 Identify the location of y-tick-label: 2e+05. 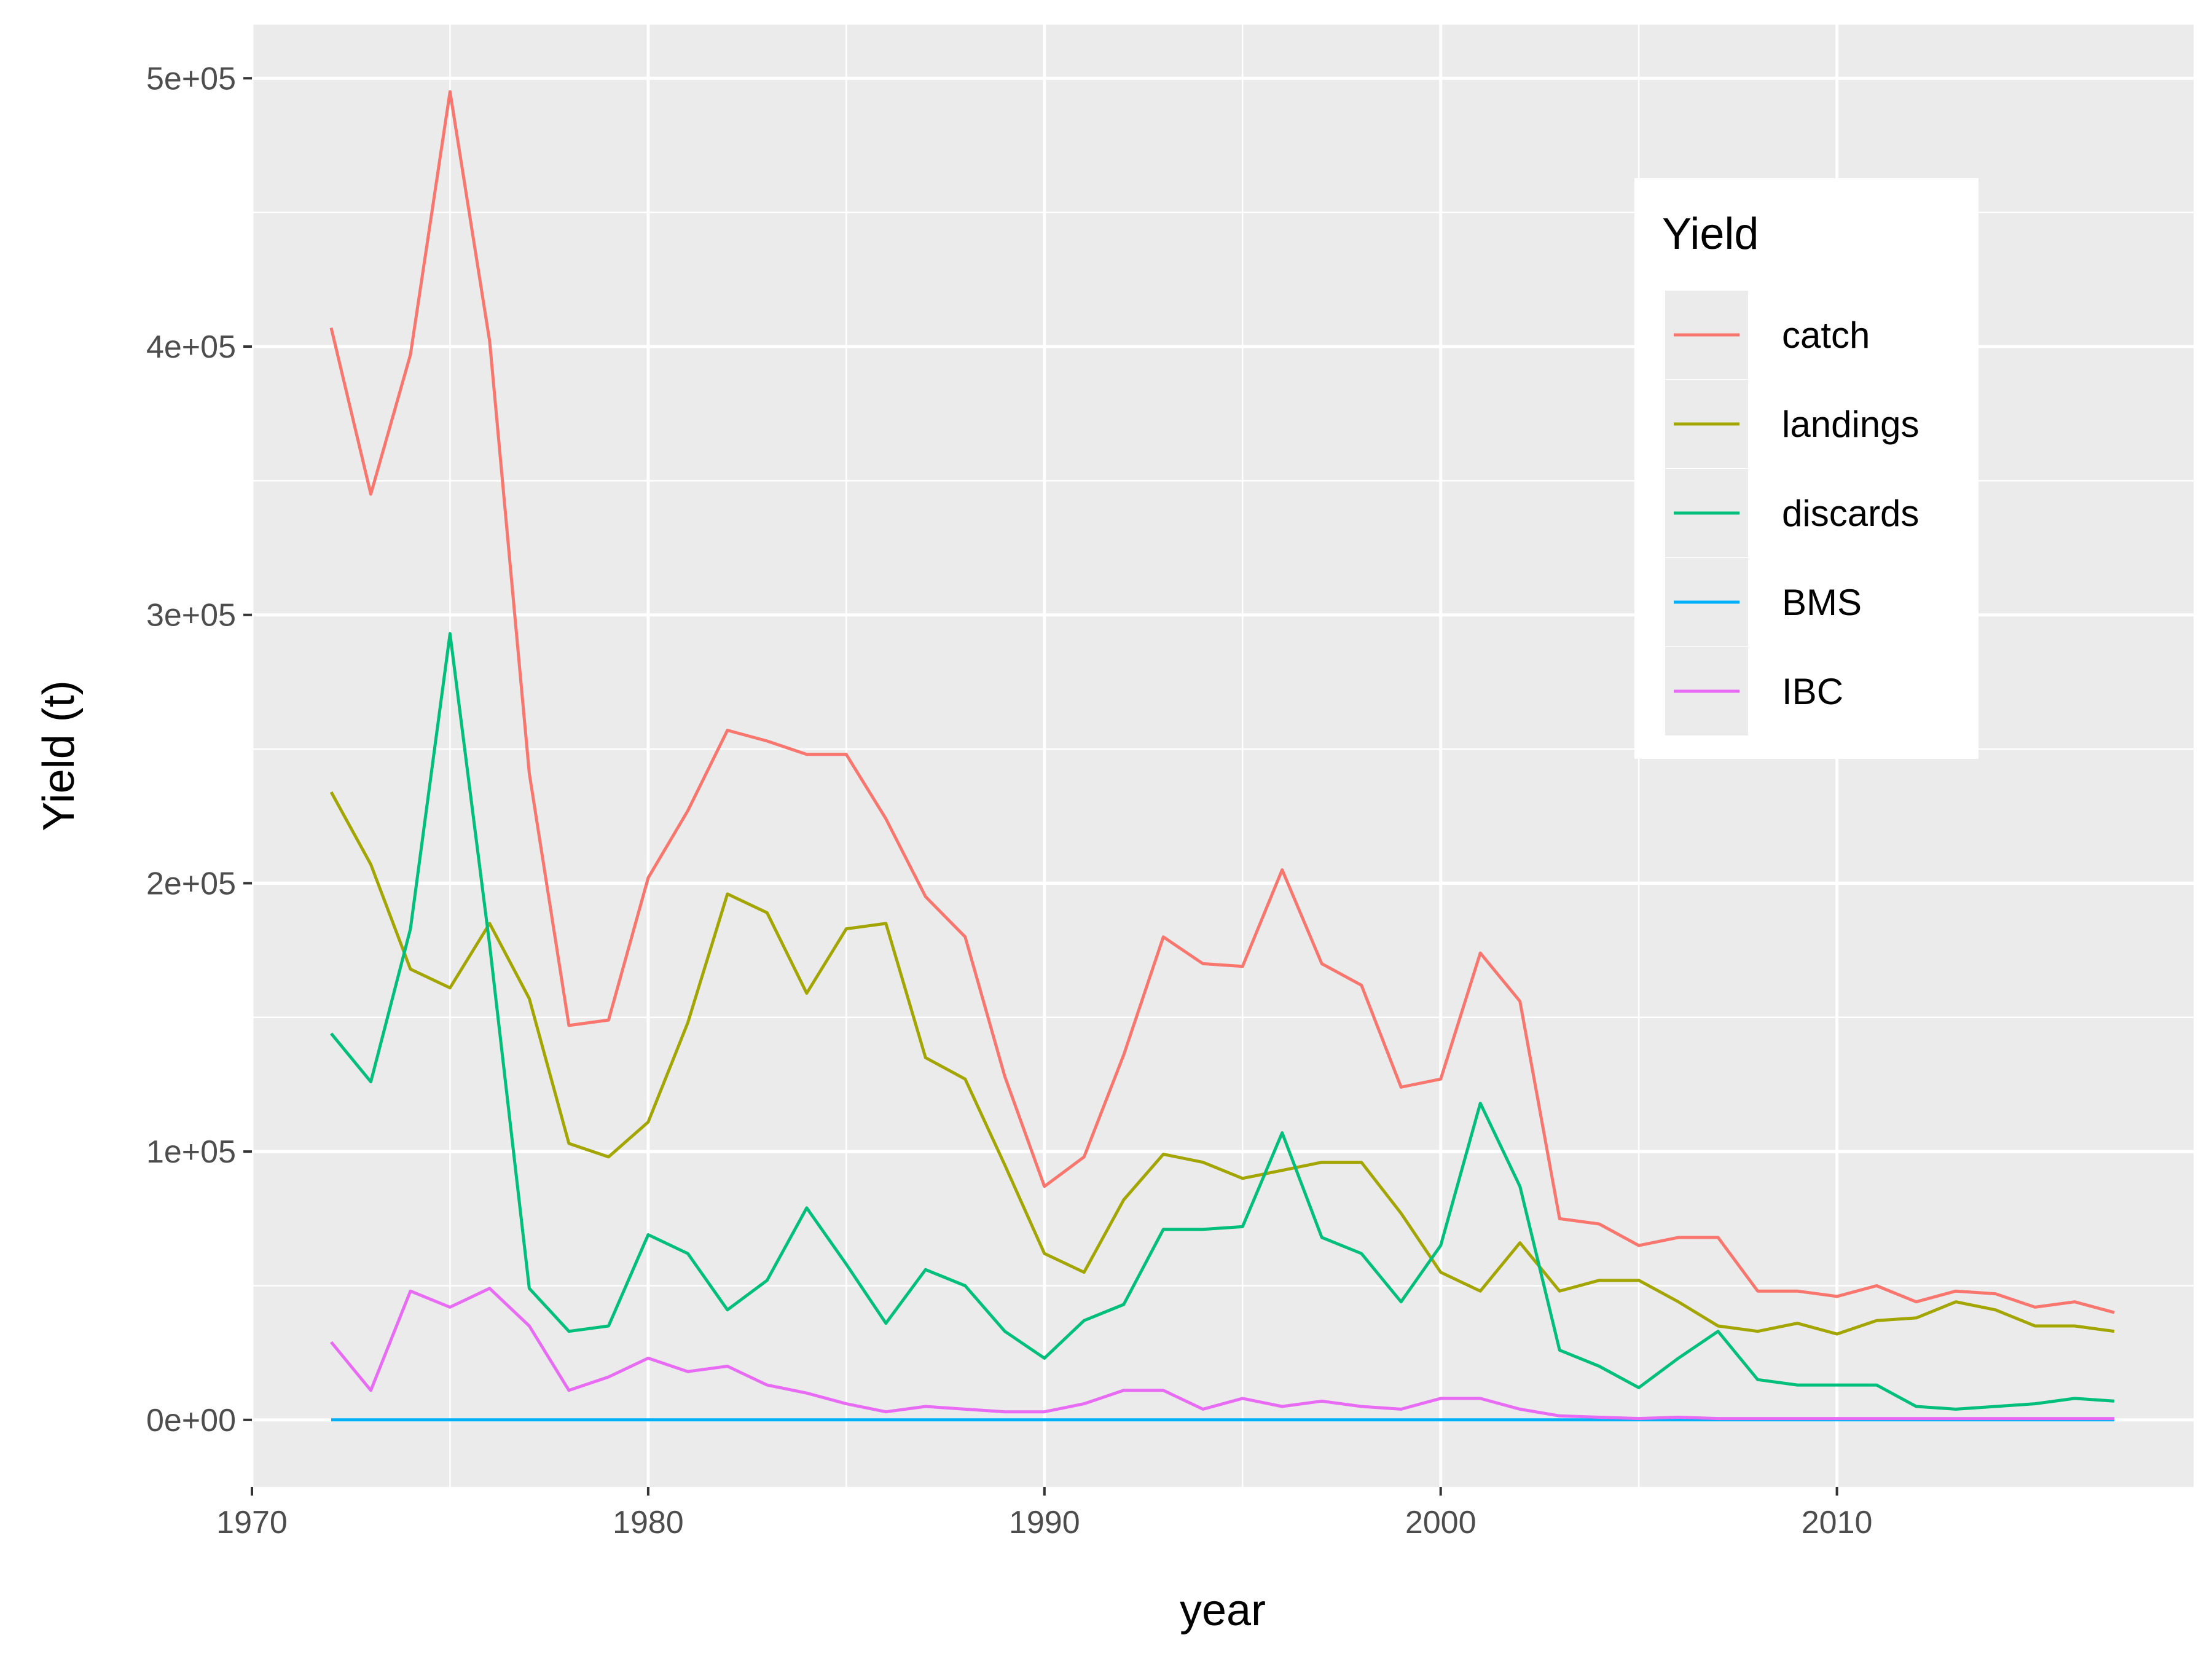
(191, 883).